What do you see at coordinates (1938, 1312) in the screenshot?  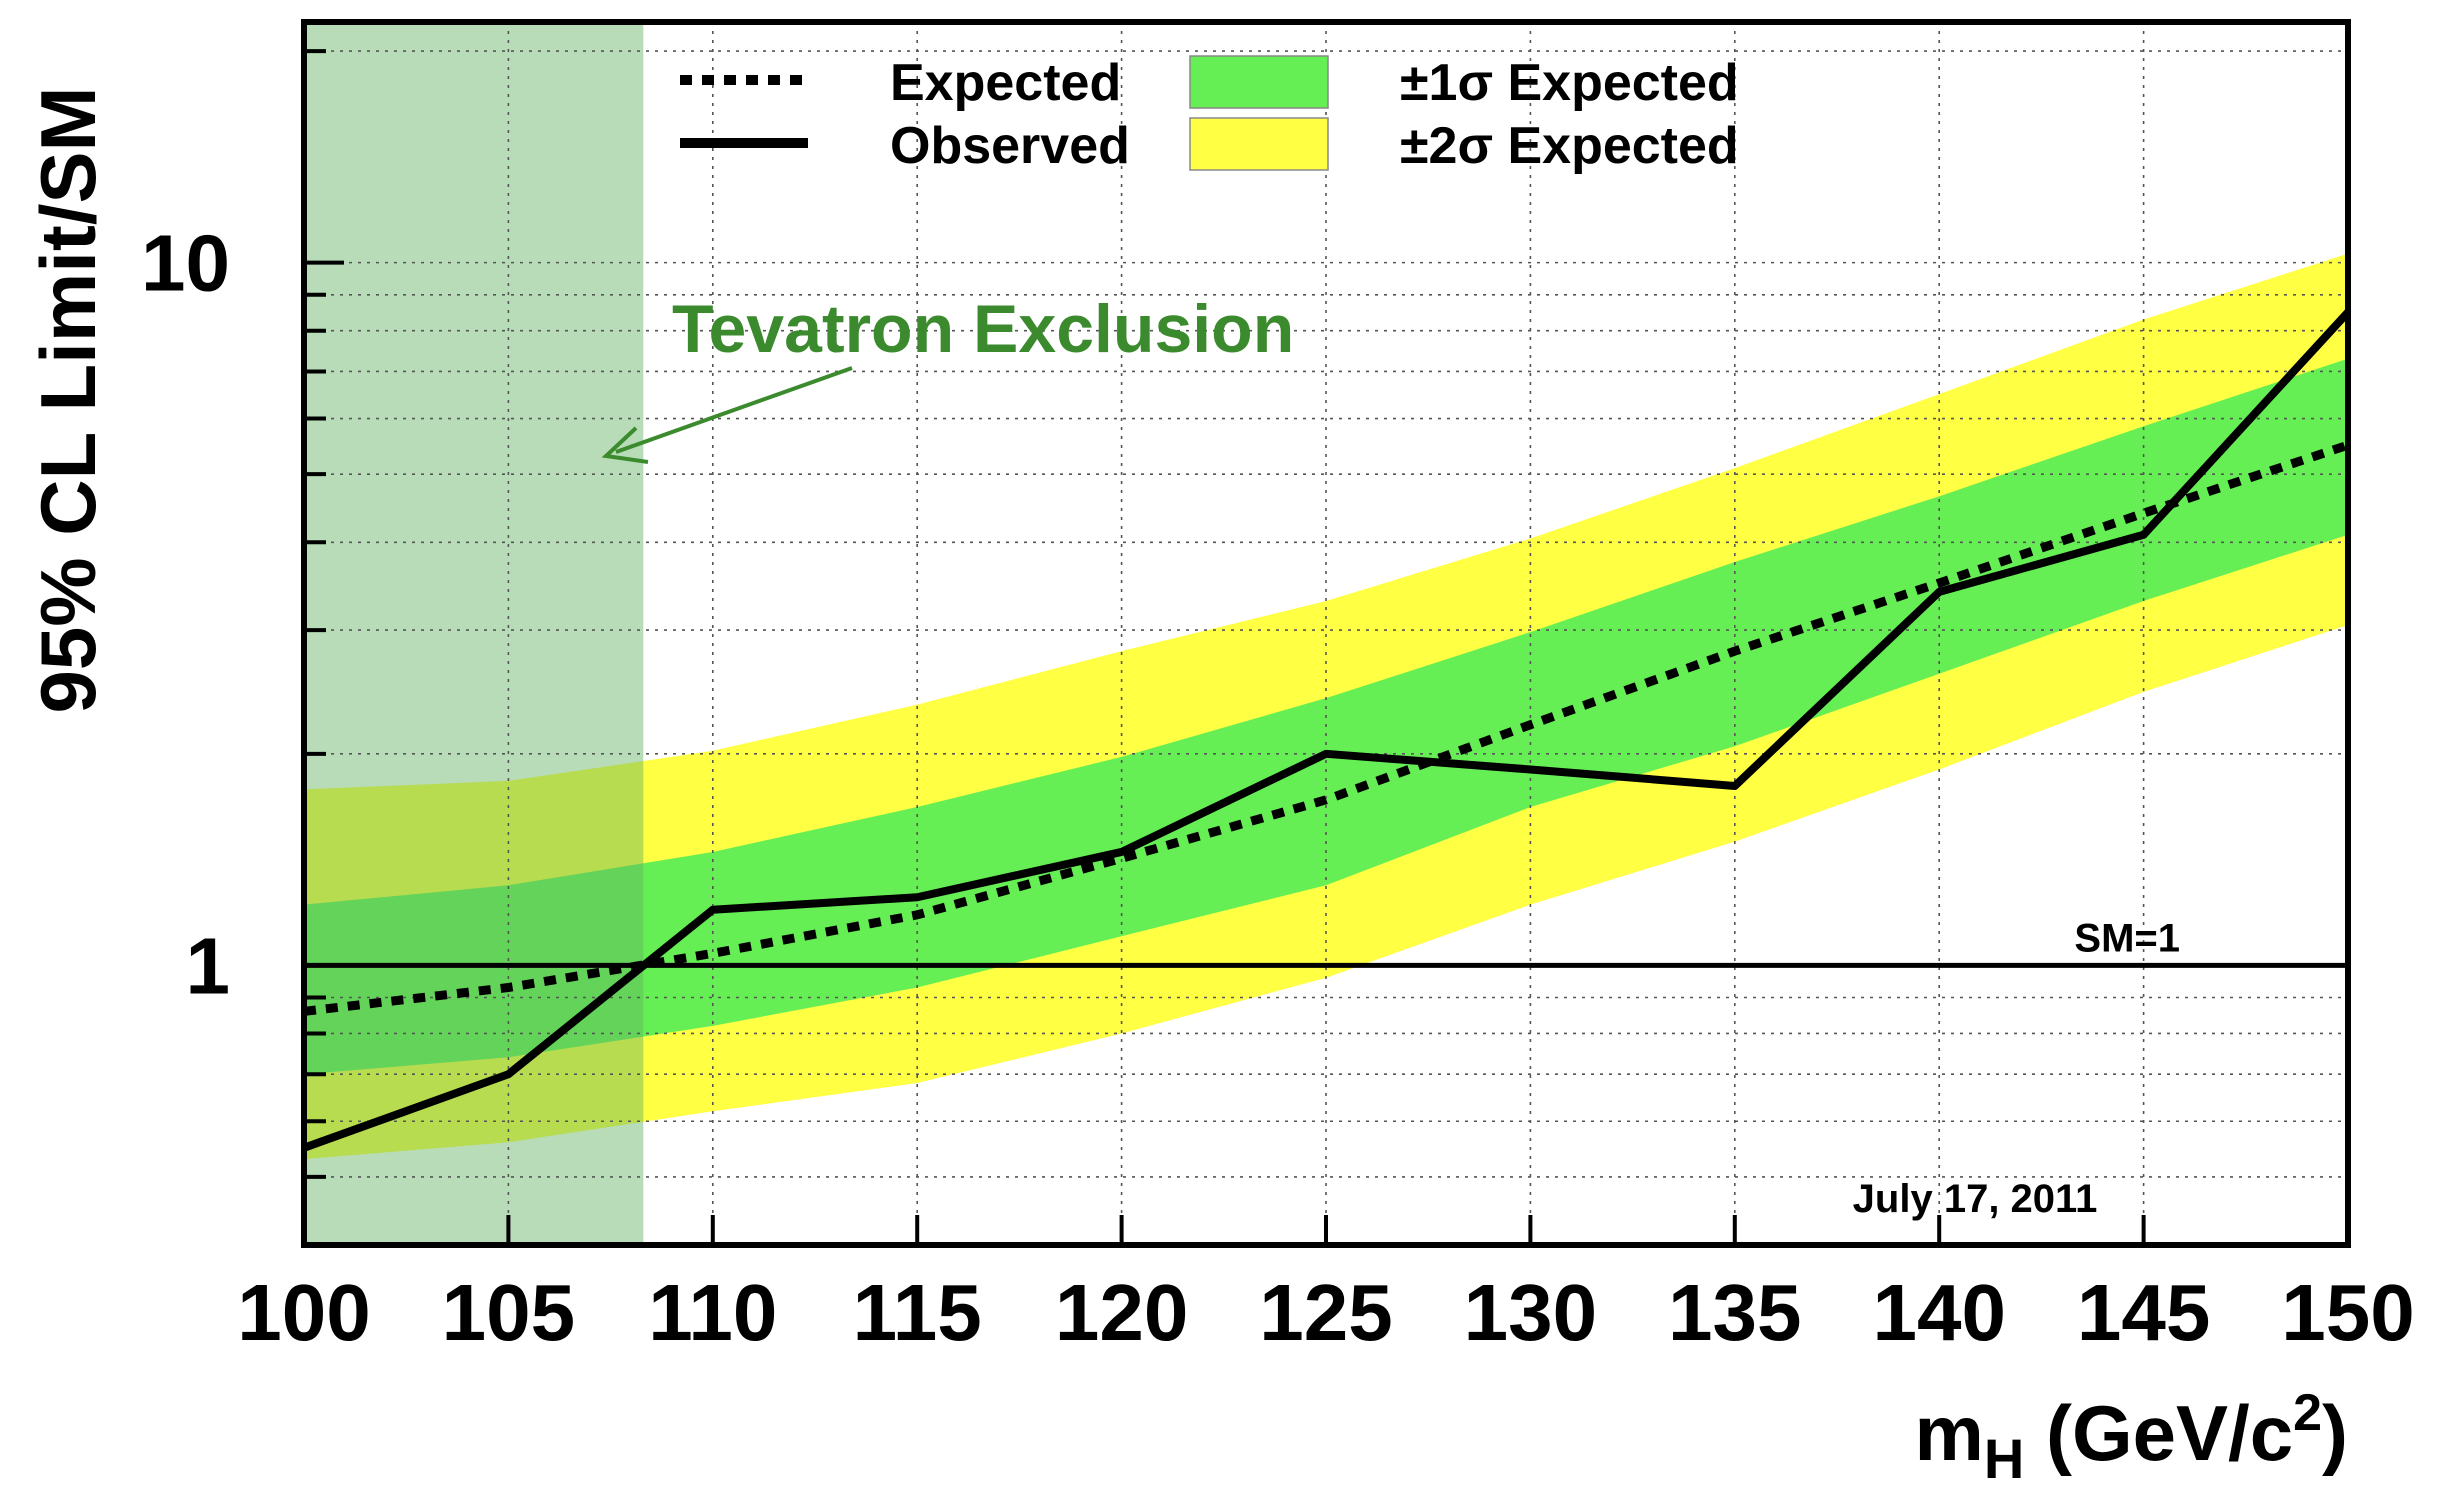 I see `x-tick-label: 140` at bounding box center [1938, 1312].